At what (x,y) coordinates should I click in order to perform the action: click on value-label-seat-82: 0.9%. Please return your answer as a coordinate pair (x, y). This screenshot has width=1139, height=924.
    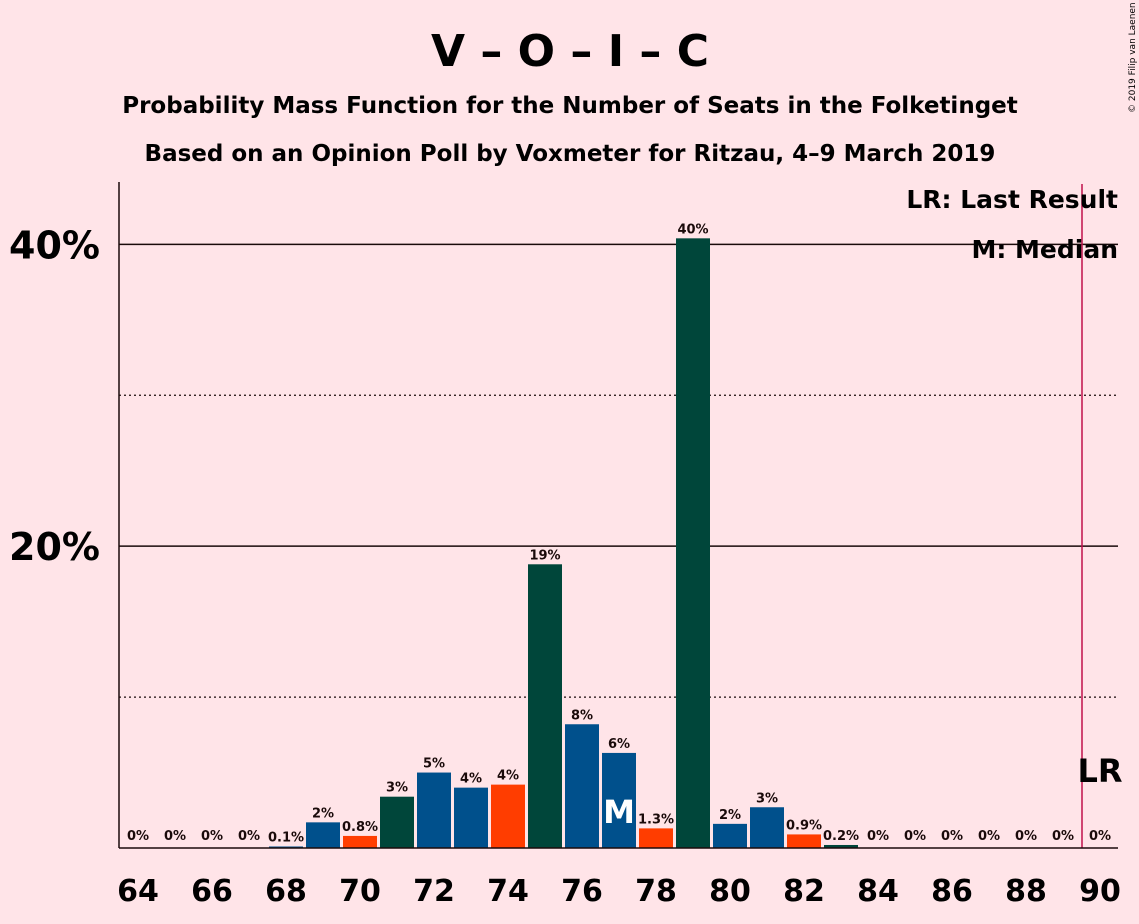
    Looking at the image, I should click on (804, 825).